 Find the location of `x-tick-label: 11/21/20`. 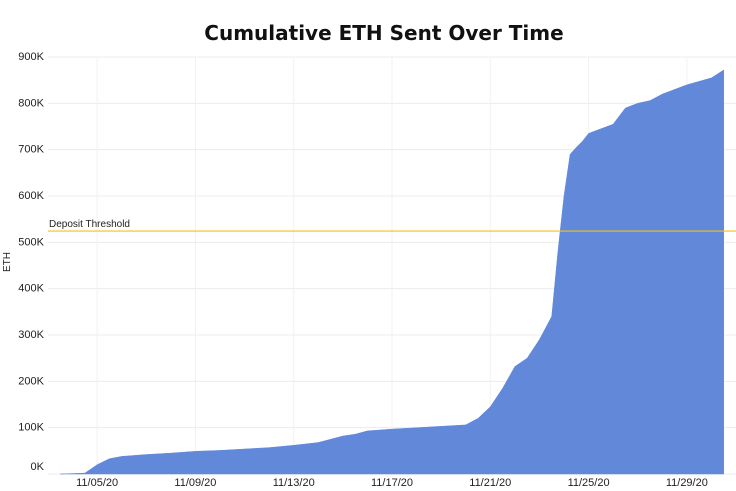

x-tick-label: 11/21/20 is located at coordinates (490, 483).